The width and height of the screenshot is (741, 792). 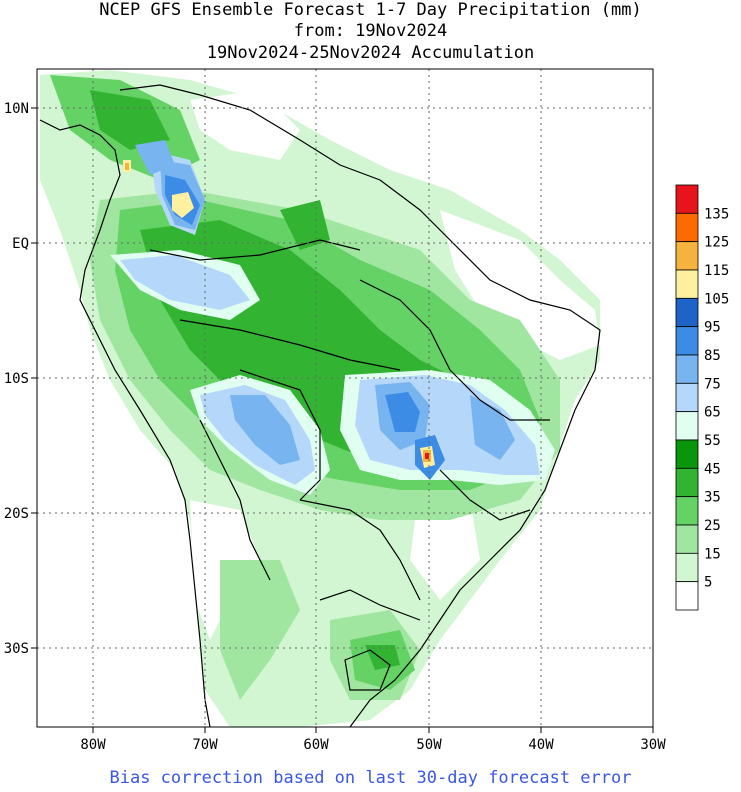 I want to click on legend-label: 25, so click(x=712, y=526).